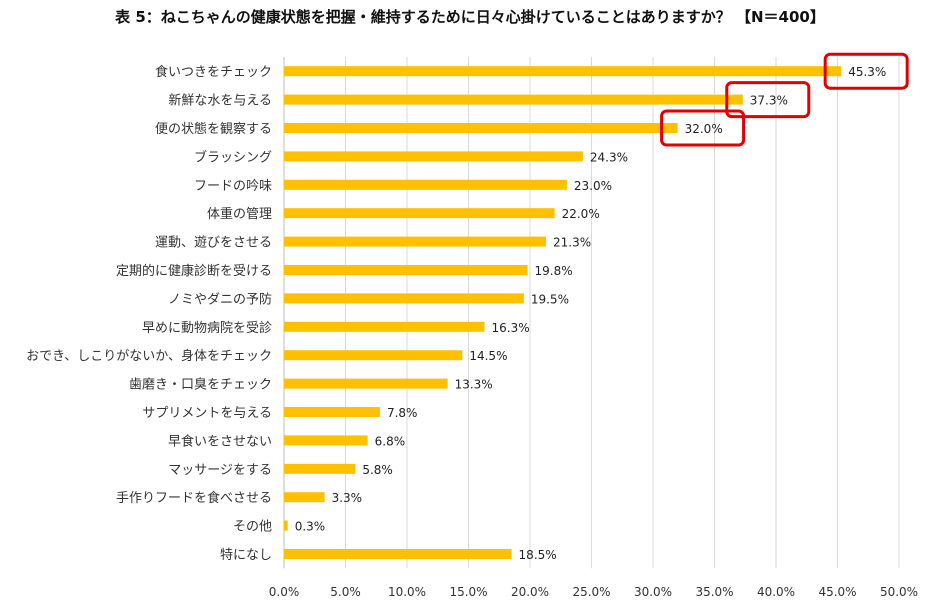 Image resolution: width=940 pixels, height=605 pixels. I want to click on highlight-boxes, so click(784, 99).